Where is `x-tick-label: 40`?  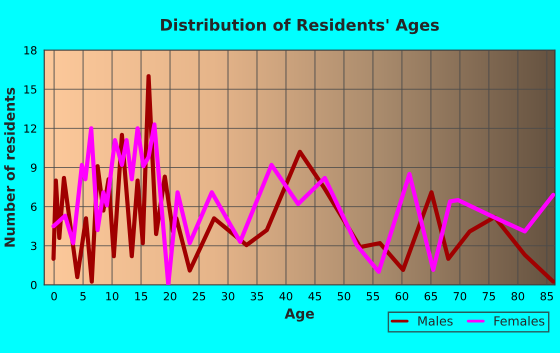 x-tick-label: 40 is located at coordinates (285, 296).